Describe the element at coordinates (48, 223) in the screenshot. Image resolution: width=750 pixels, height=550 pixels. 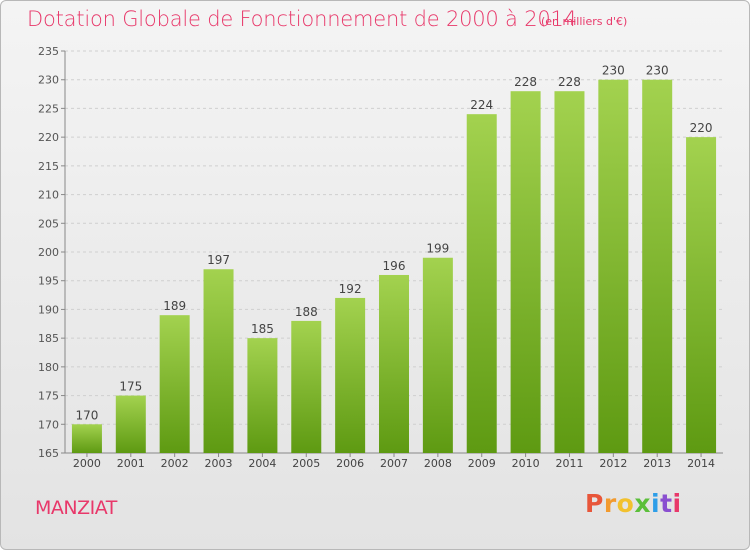
I see `y-tick-label: 205` at that location.